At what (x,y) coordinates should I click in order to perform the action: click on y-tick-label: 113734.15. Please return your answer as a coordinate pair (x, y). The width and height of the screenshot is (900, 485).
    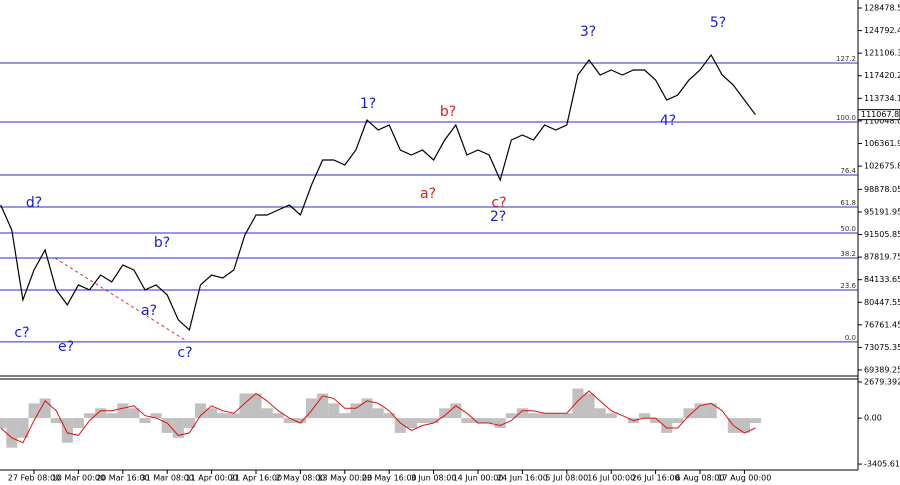
    Looking at the image, I should click on (882, 98).